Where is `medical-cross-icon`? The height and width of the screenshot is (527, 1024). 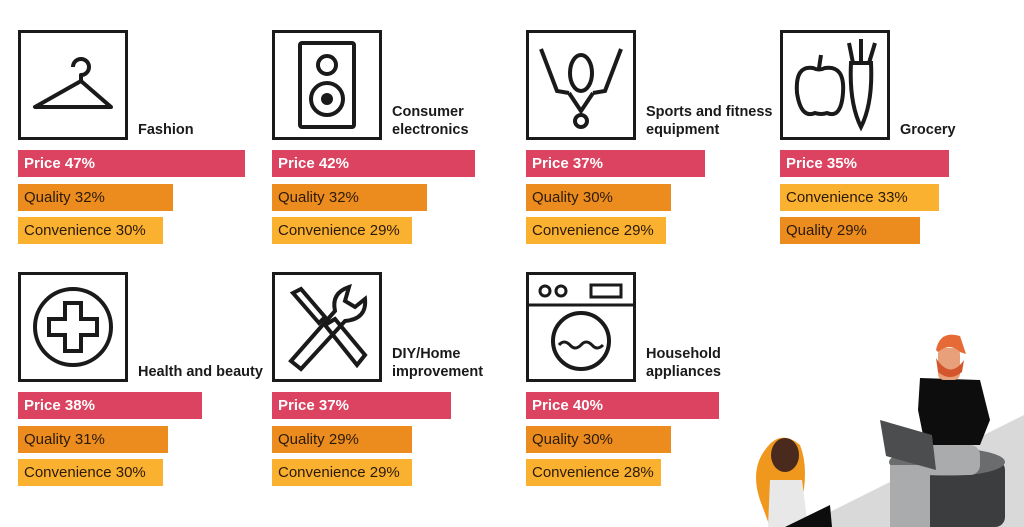
medical-cross-icon is located at coordinates (73, 327).